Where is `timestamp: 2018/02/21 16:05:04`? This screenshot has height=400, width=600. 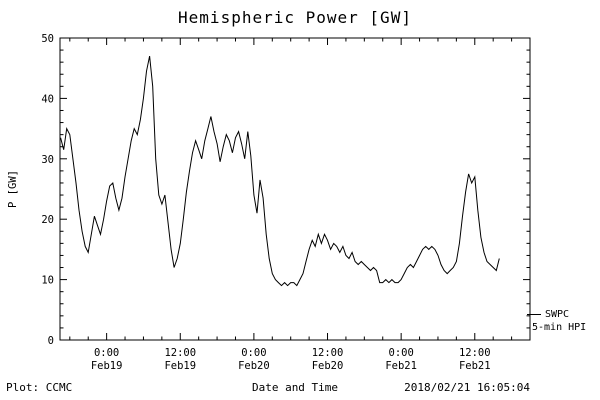
timestamp: 2018/02/21 16:05:04 is located at coordinates (467, 387).